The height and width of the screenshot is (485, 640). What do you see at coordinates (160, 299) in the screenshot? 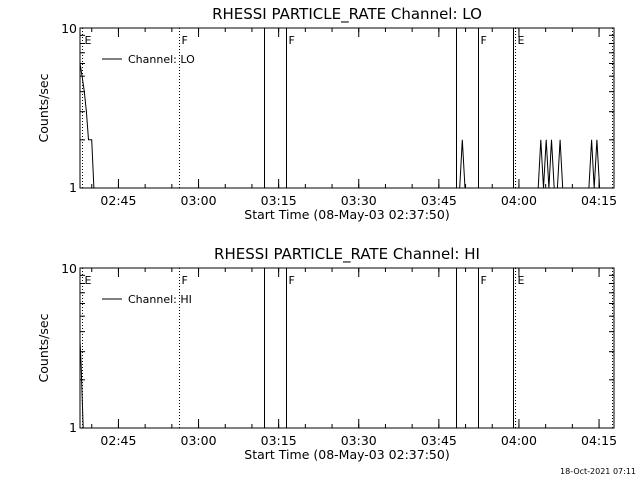
I see `legend-label: Channel: HI` at bounding box center [160, 299].